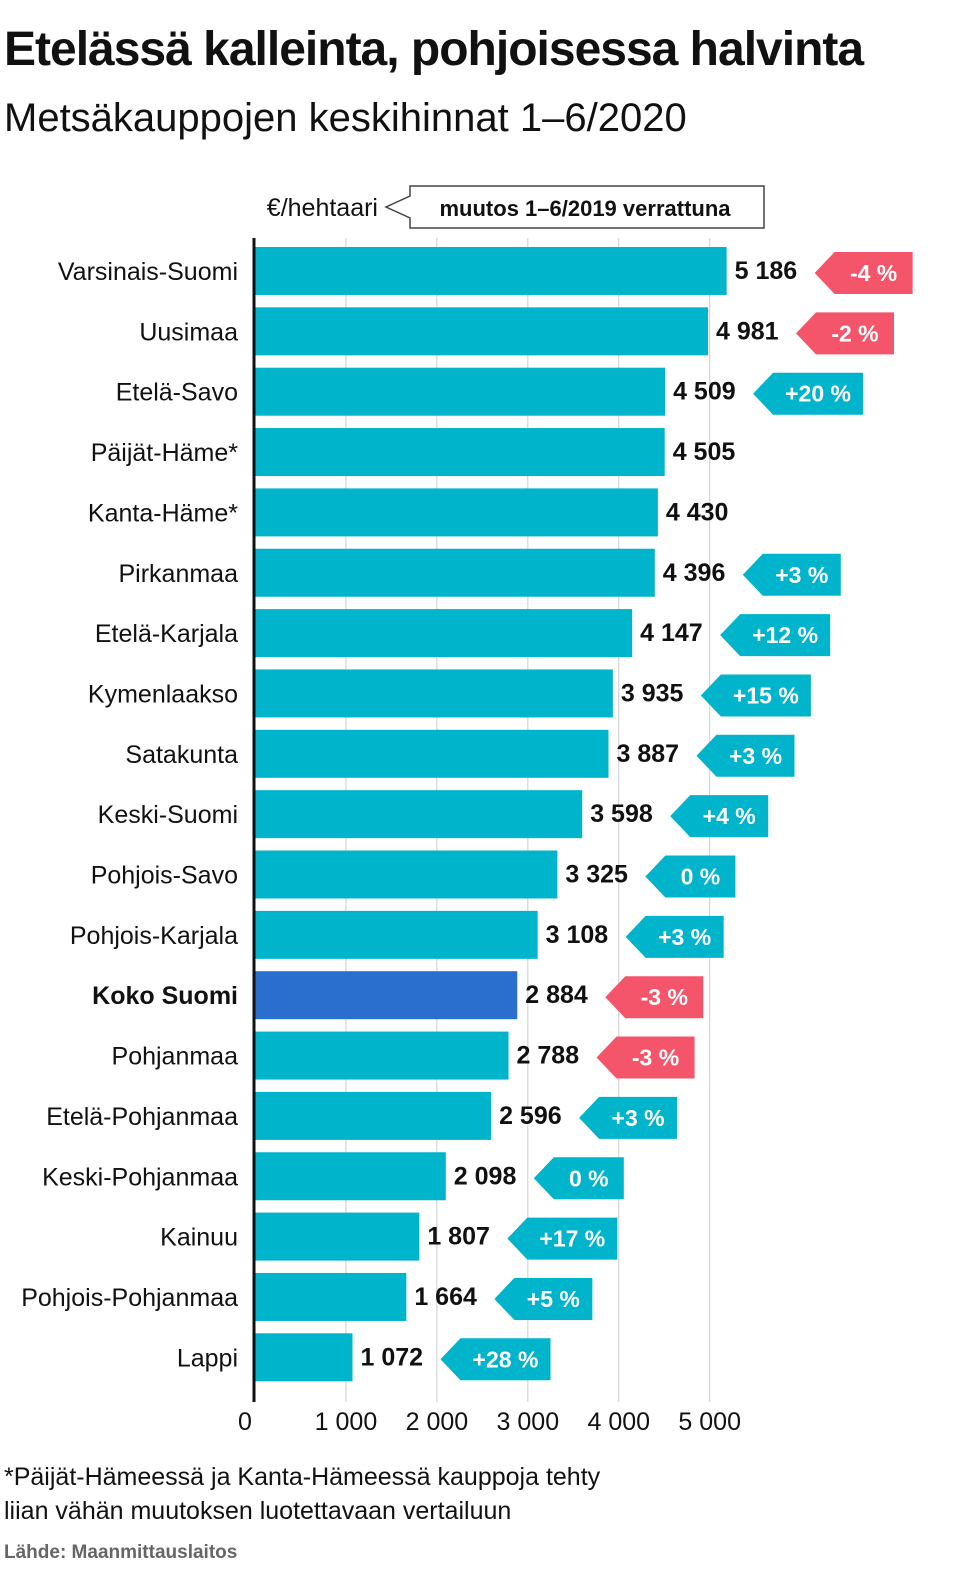  Describe the element at coordinates (322, 208) in the screenshot. I see `unit-label: €/hehtaari` at that location.